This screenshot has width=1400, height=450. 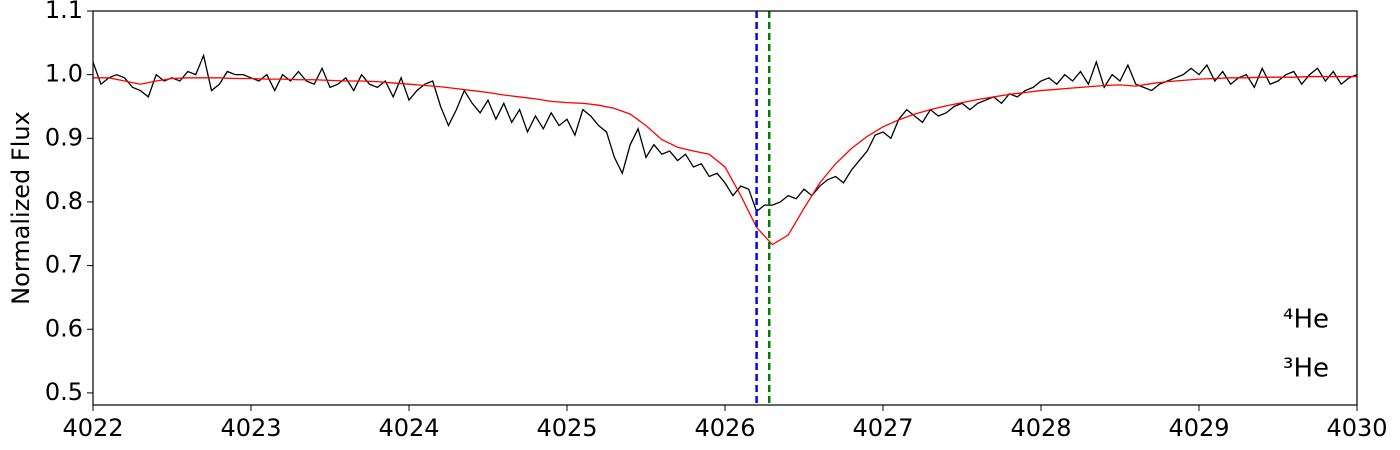 I want to click on y-tick-label: 0.5, so click(x=64, y=392).